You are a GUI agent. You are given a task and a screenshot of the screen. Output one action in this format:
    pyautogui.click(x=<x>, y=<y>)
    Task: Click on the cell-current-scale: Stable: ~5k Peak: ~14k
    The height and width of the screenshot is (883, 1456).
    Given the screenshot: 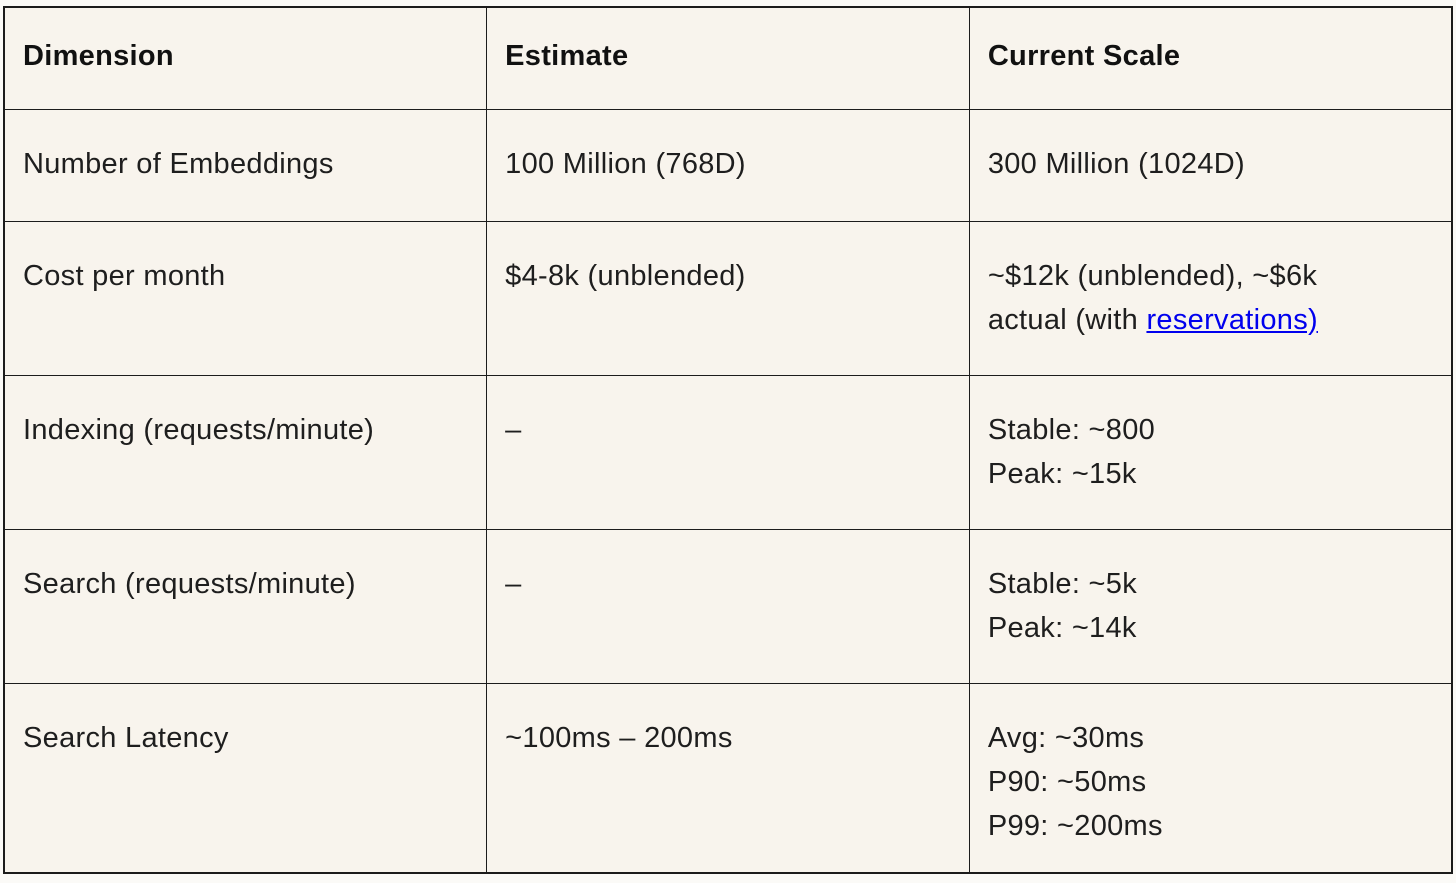 What is the action you would take?
    pyautogui.click(x=1210, y=606)
    